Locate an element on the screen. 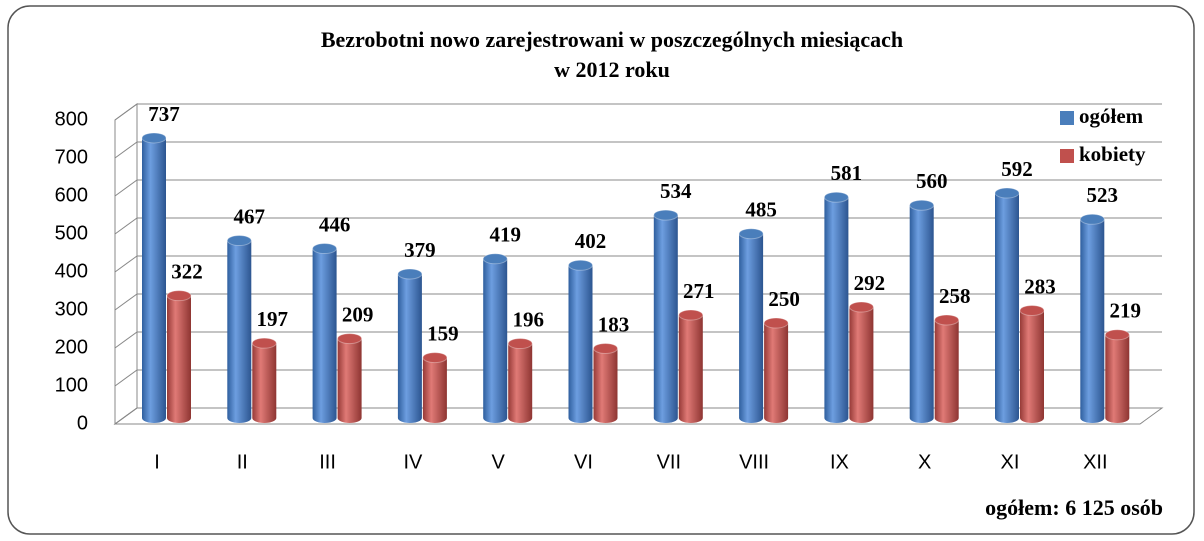  x-tick-label: VIII is located at coordinates (754, 462).